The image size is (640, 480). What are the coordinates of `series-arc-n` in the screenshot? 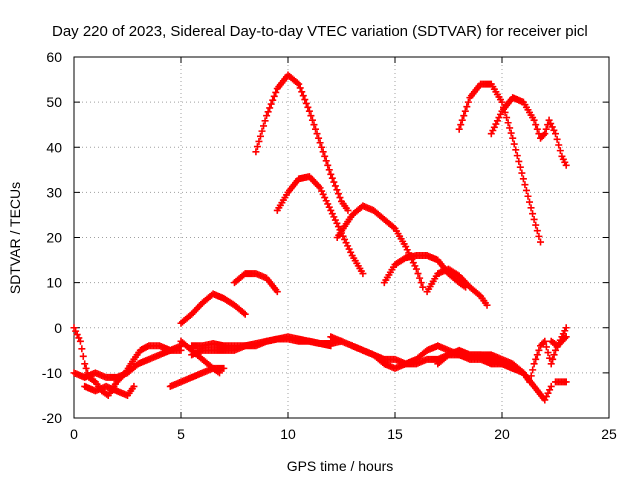 It's located at (558, 341).